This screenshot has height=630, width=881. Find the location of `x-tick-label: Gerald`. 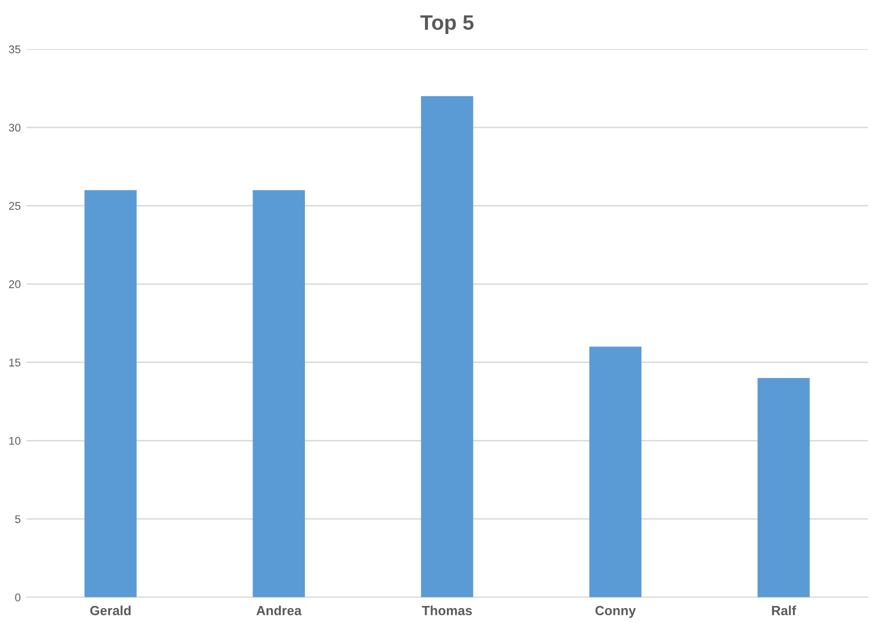

x-tick-label: Gerald is located at coordinates (110, 611).